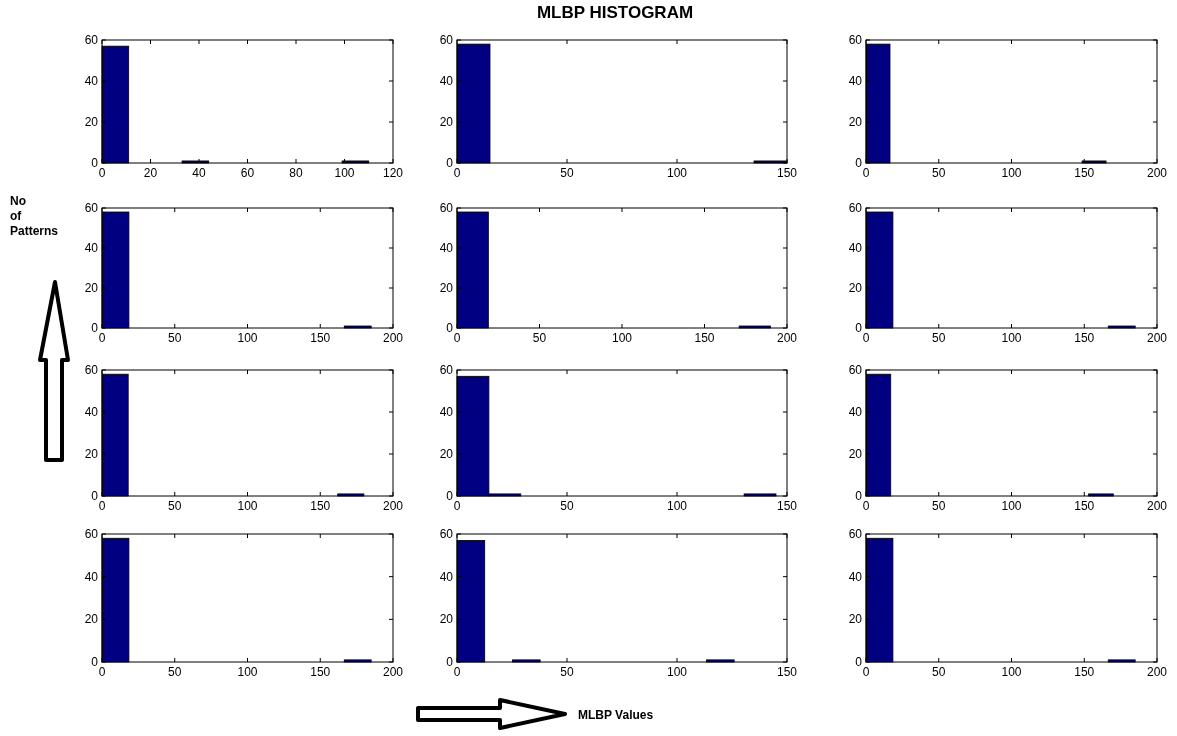 The width and height of the screenshot is (1177, 736). Describe the element at coordinates (615, 12) in the screenshot. I see `chart-title: MLBP HISTOGRAM` at that location.